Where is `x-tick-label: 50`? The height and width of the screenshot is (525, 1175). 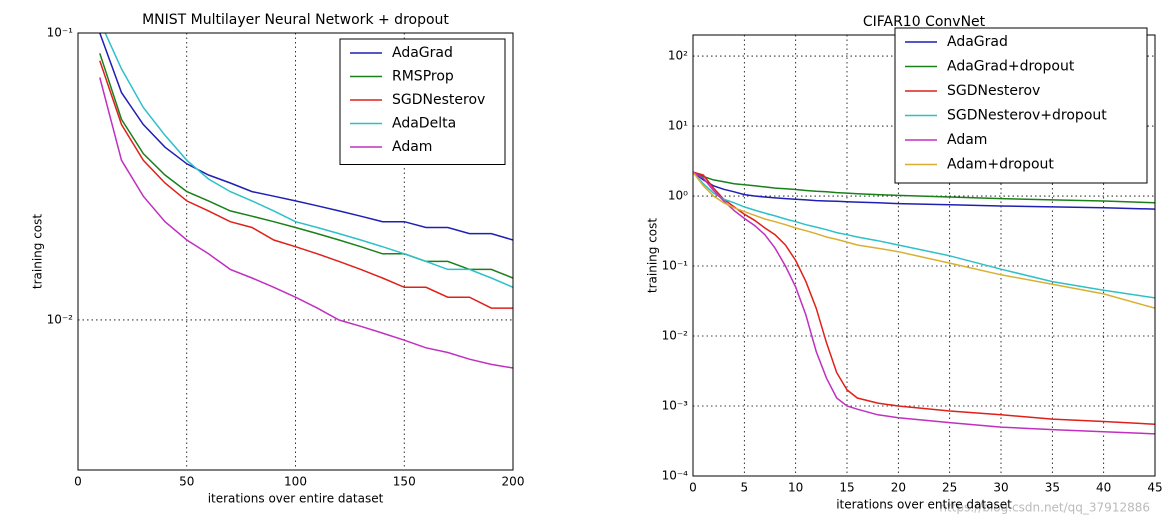
x-tick-label: 50 is located at coordinates (186, 482).